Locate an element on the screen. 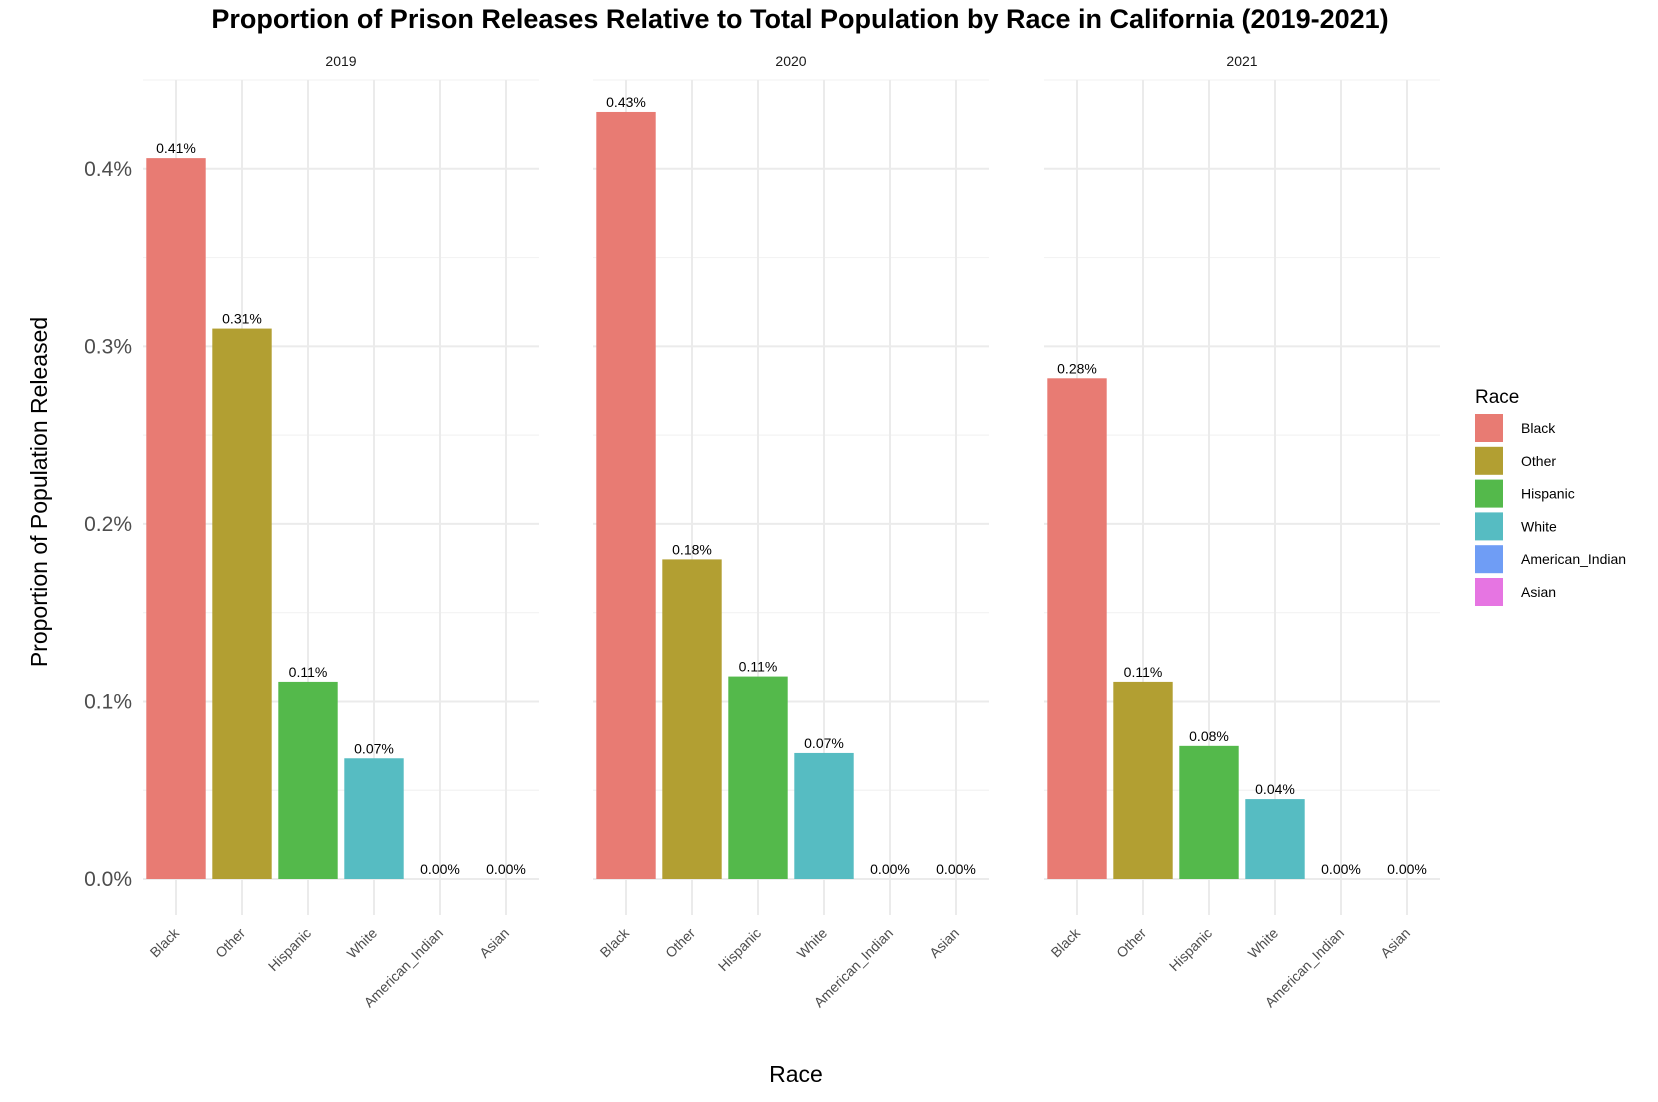 The height and width of the screenshot is (1102, 1658). bar-2020-White is located at coordinates (824, 815).